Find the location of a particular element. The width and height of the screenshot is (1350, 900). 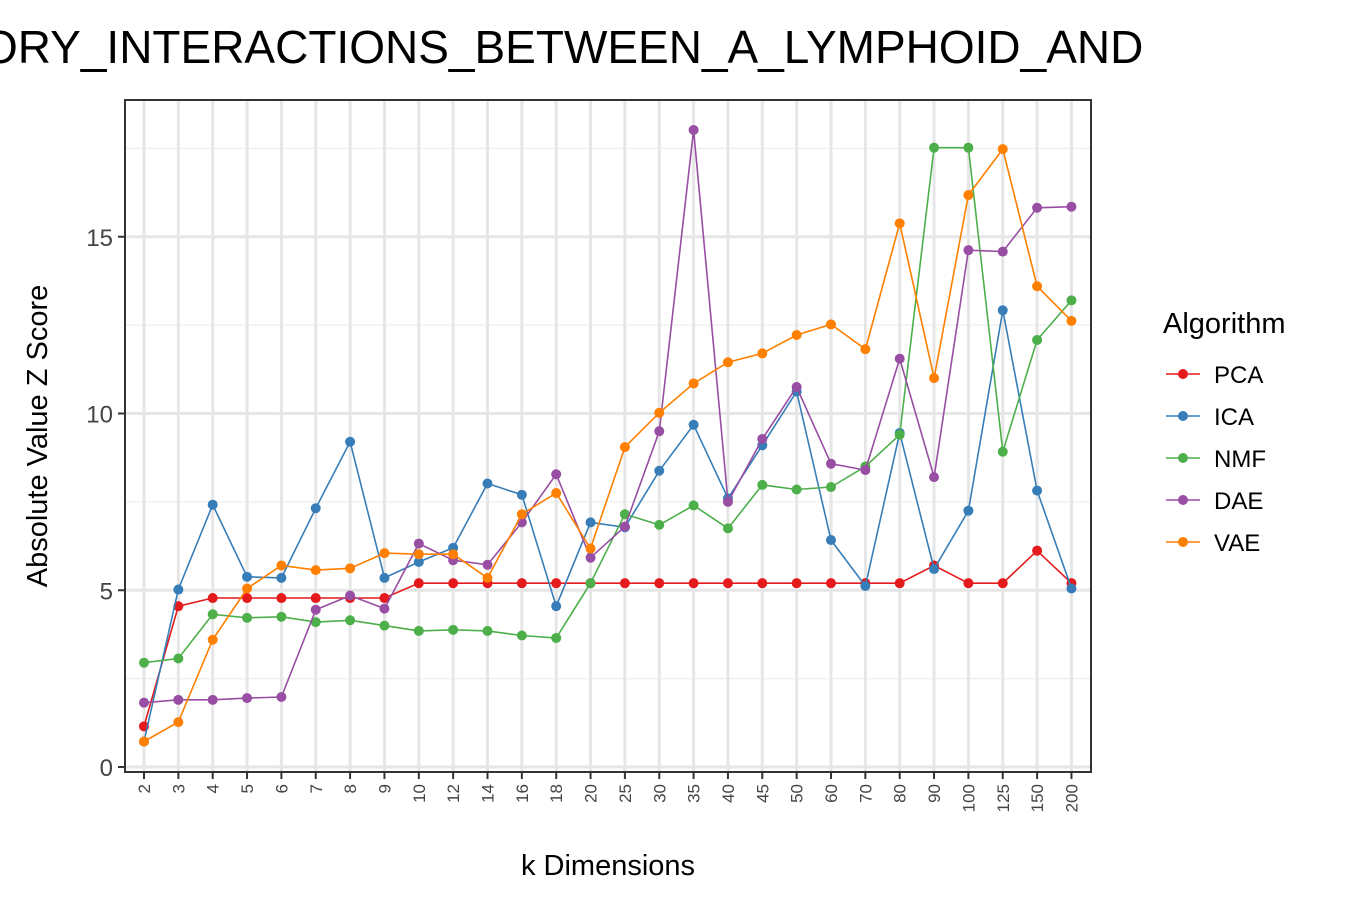

x-tick-label: 6 is located at coordinates (281, 788).